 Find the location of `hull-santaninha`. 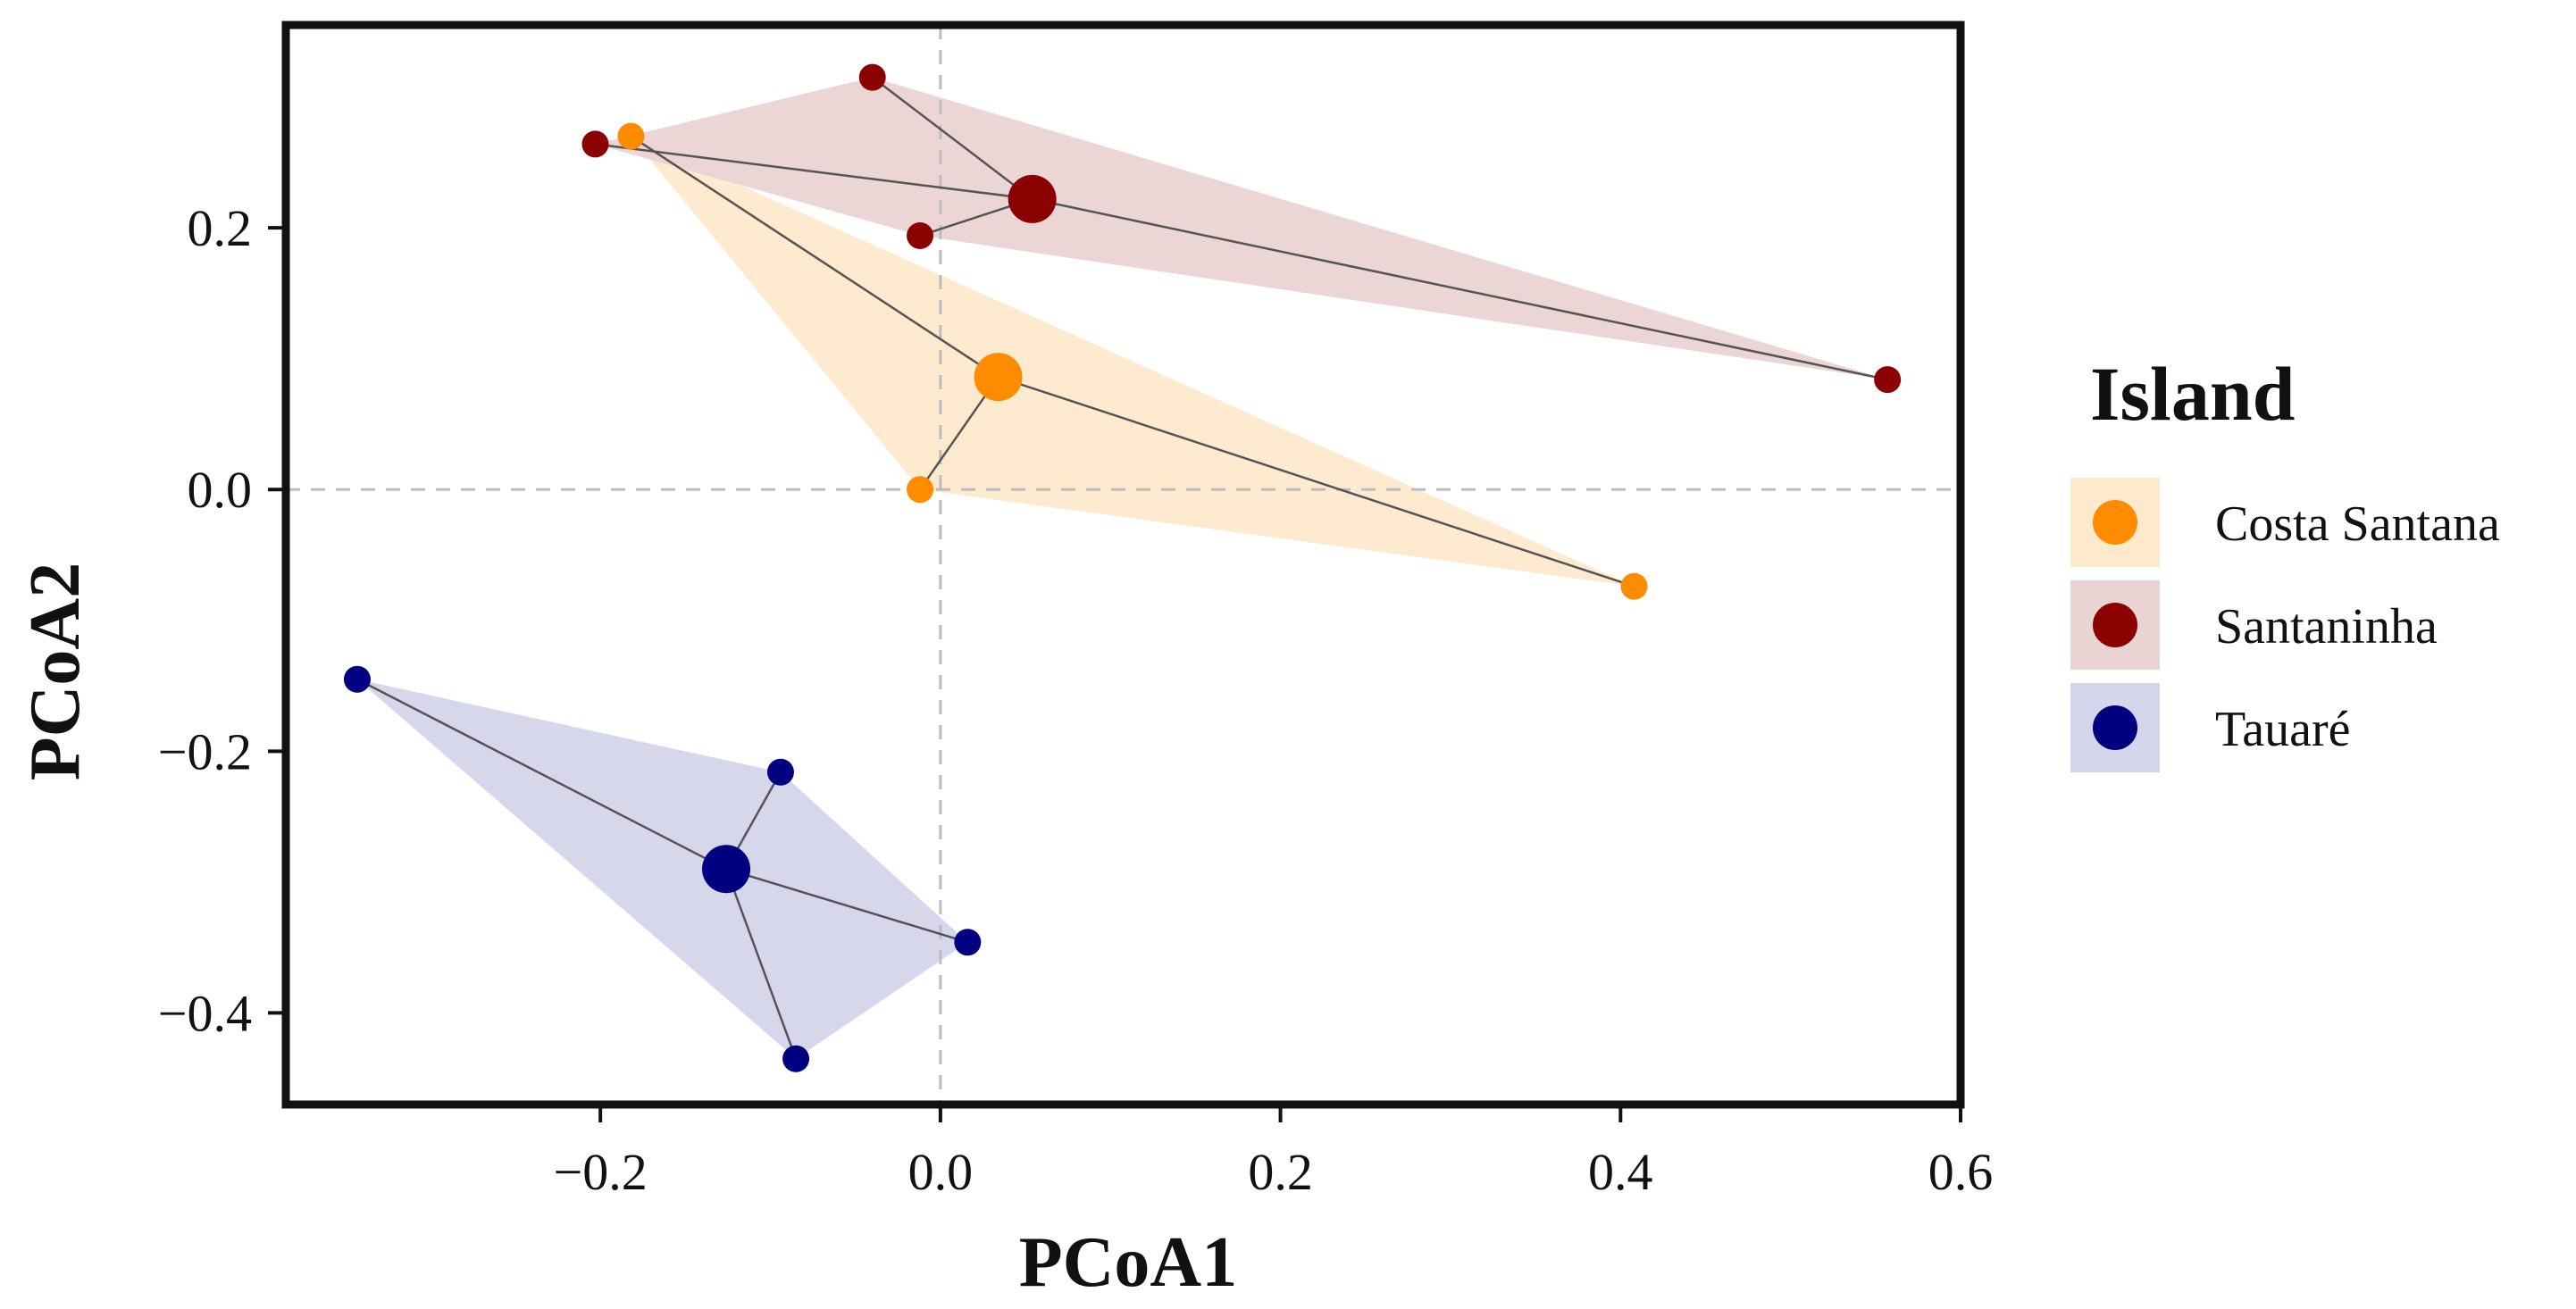

hull-santaninha is located at coordinates (1242, 229).